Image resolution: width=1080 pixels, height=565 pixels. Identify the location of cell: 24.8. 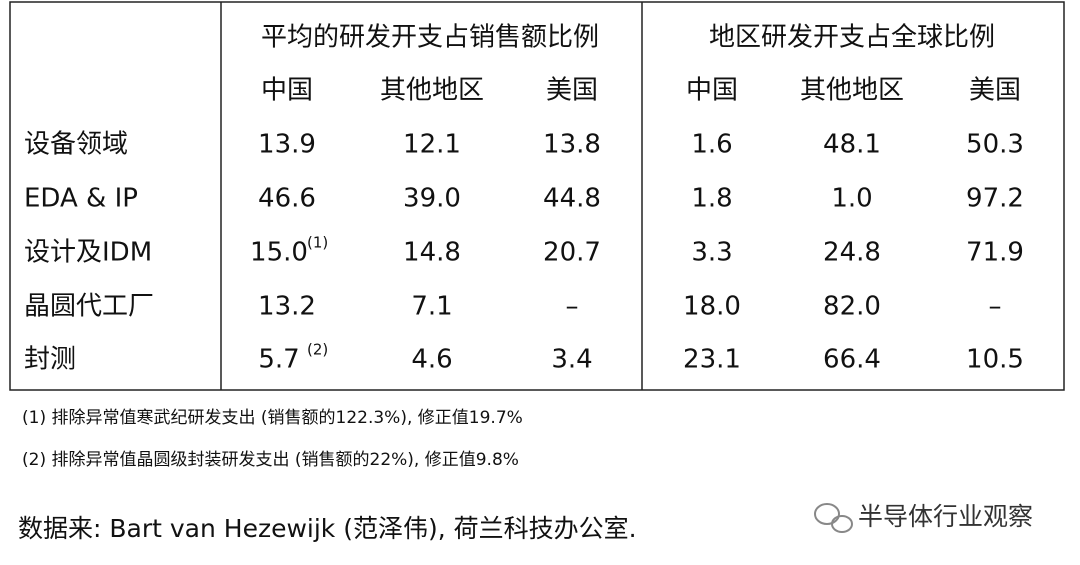
(852, 253).